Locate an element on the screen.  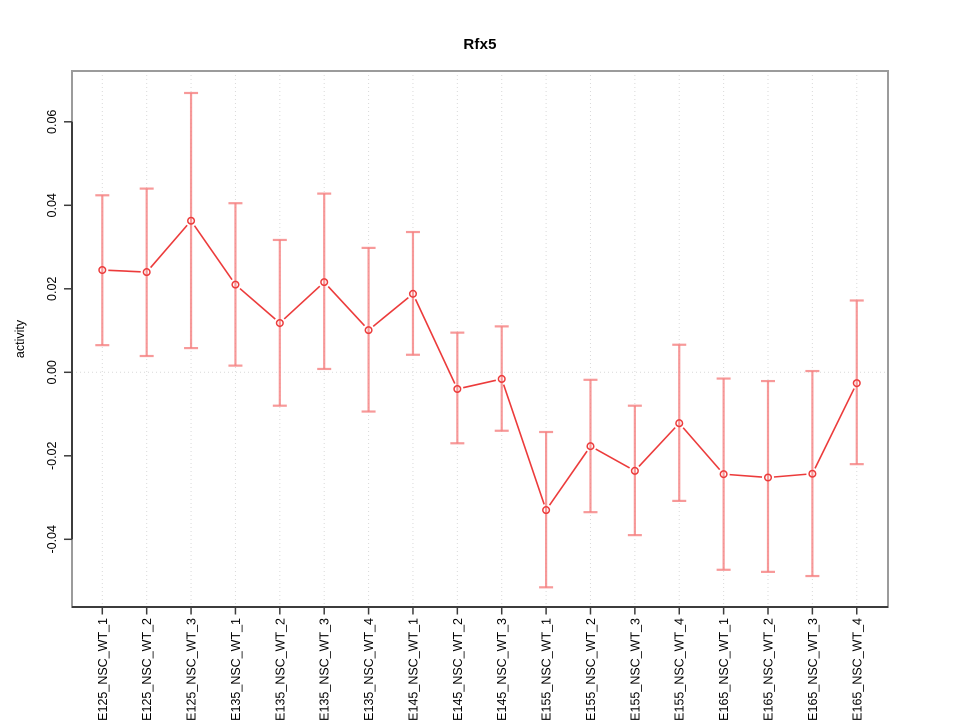
x-tick-label: E155_NSC_WT_1 is located at coordinates (547, 669).